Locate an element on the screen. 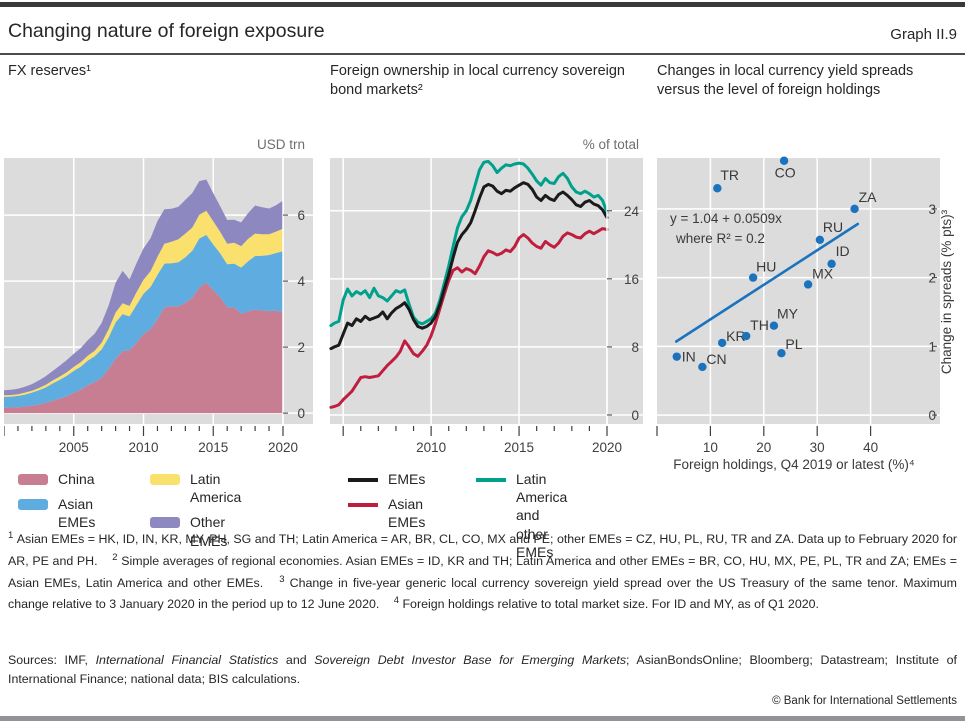  fx-reserves-stacked-area-chart: 0 2 4 6 2005 2010 2015 2020 USD trn is located at coordinates (158, 303).